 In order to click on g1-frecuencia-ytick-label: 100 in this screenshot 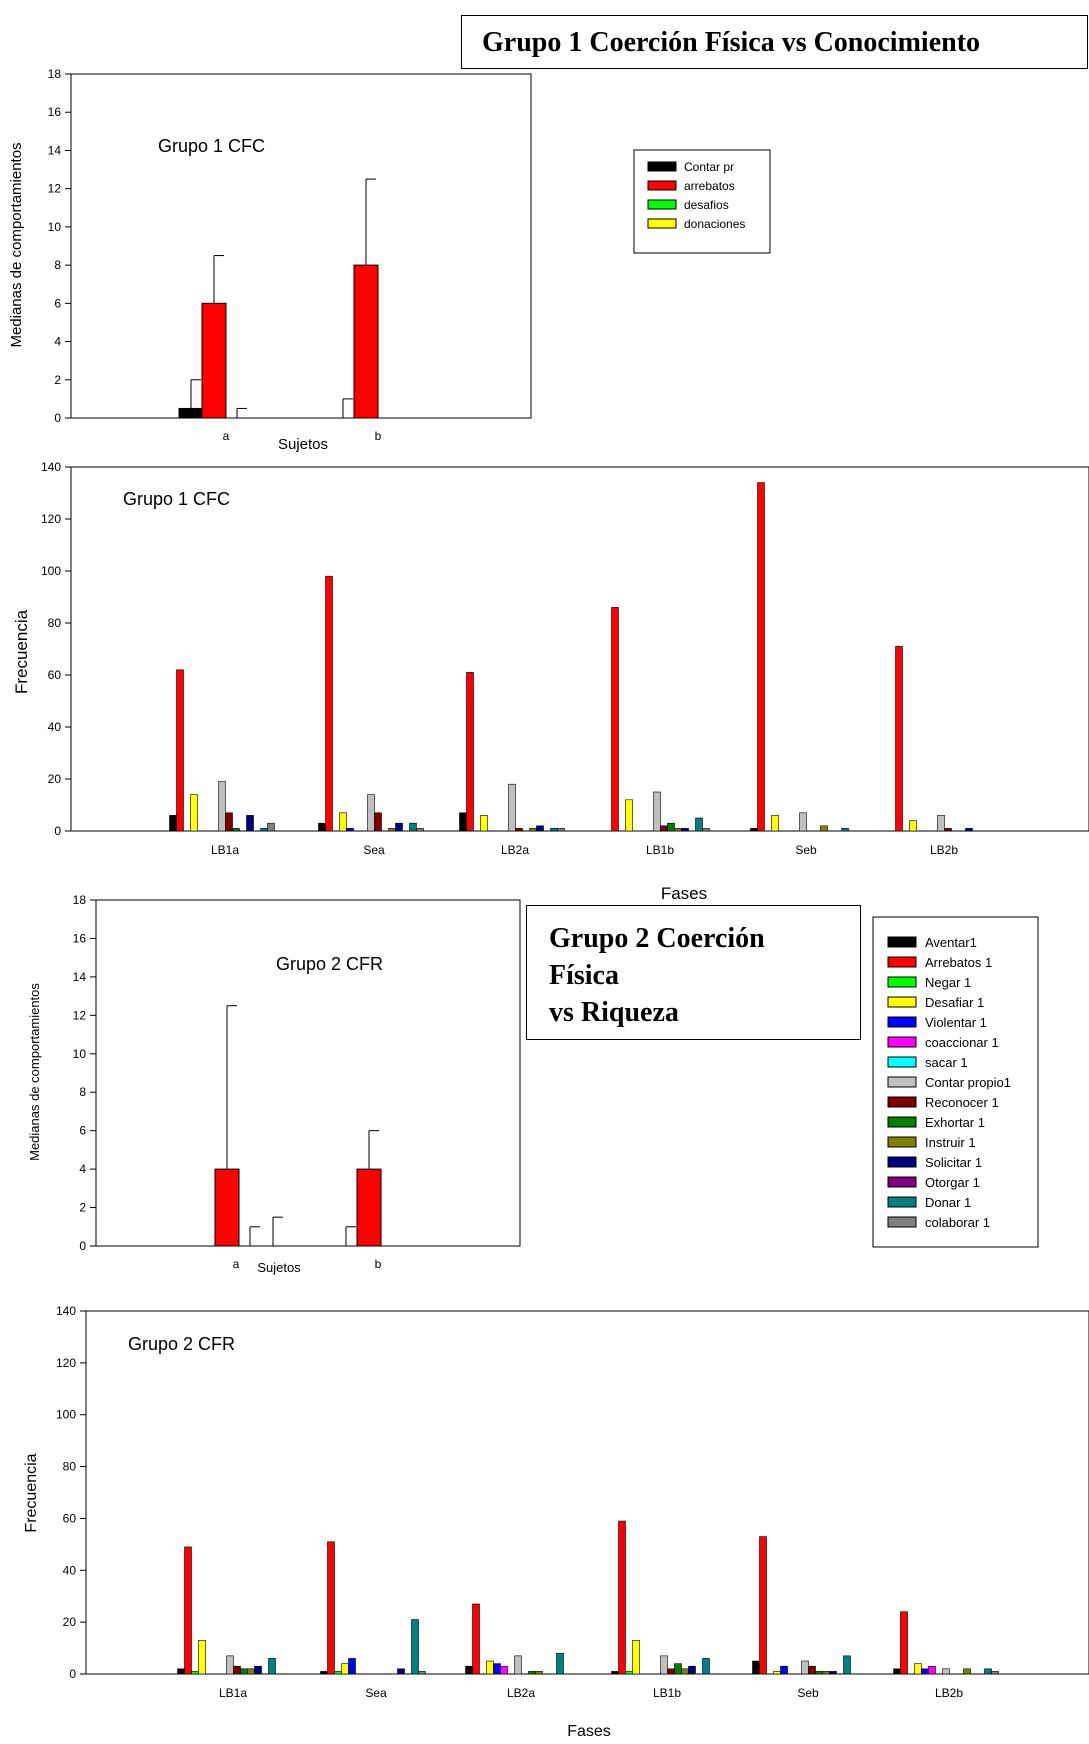, I will do `click(51, 571)`.